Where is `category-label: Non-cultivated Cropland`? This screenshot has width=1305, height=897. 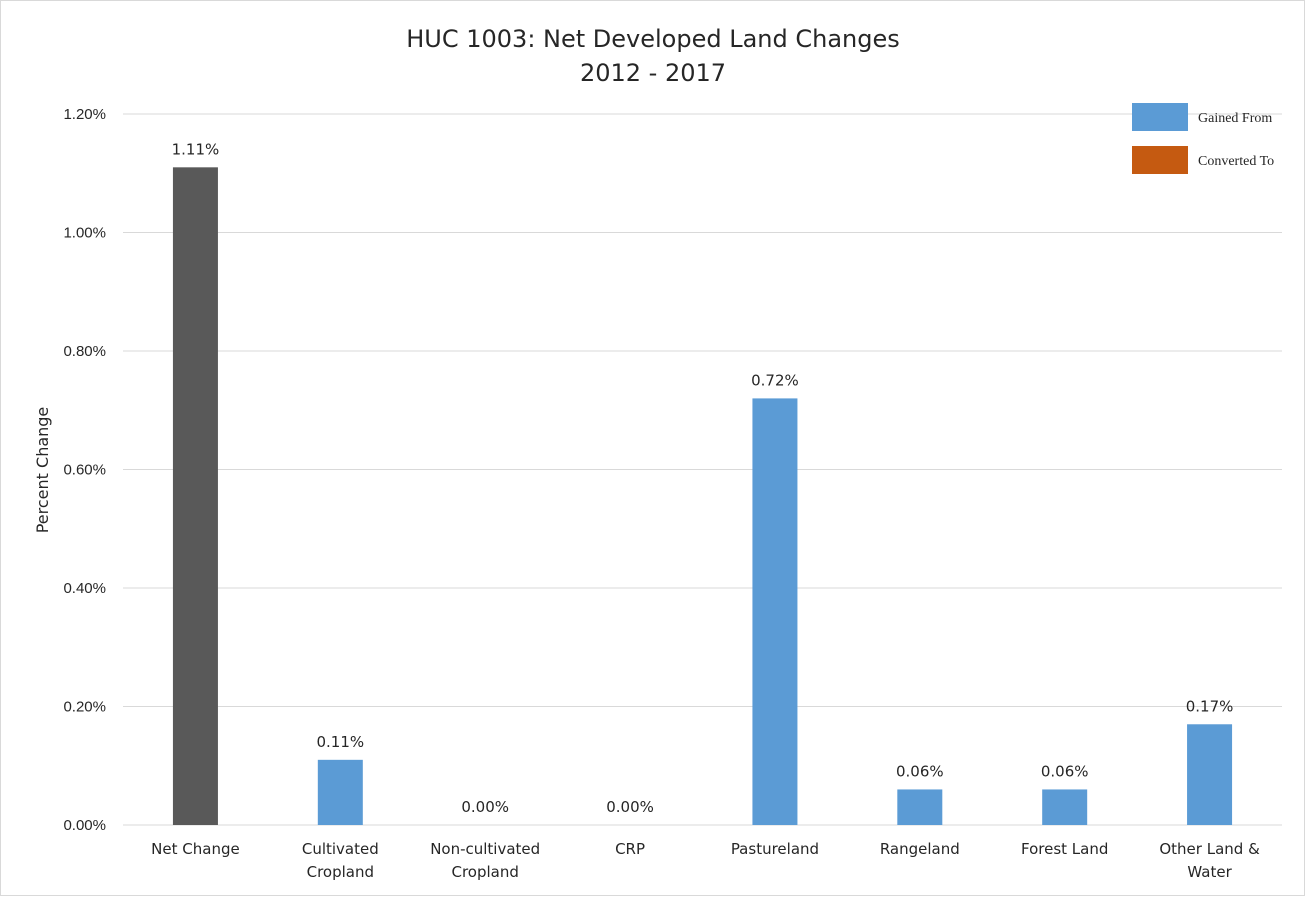
category-label: Non-cultivated Cropland is located at coordinates (485, 860).